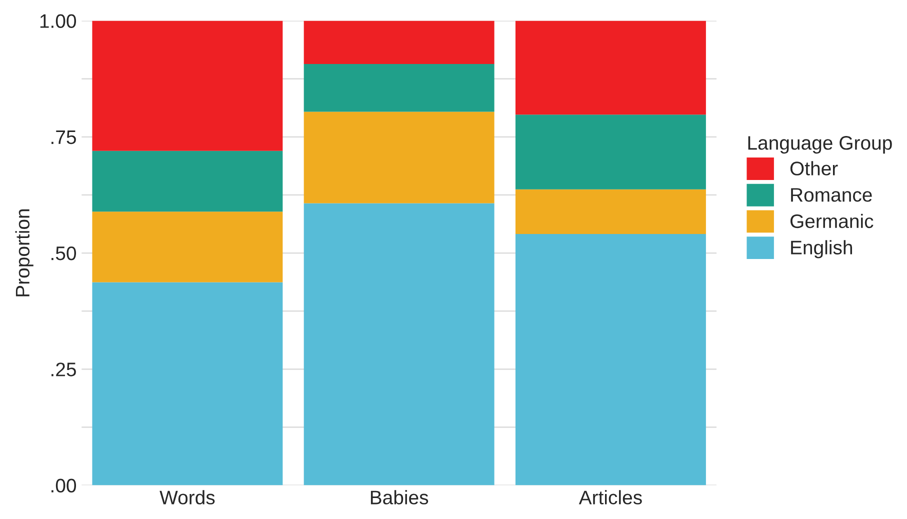 The height and width of the screenshot is (519, 907). What do you see at coordinates (24, 252) in the screenshot?
I see `y-axis-title: Proportion` at bounding box center [24, 252].